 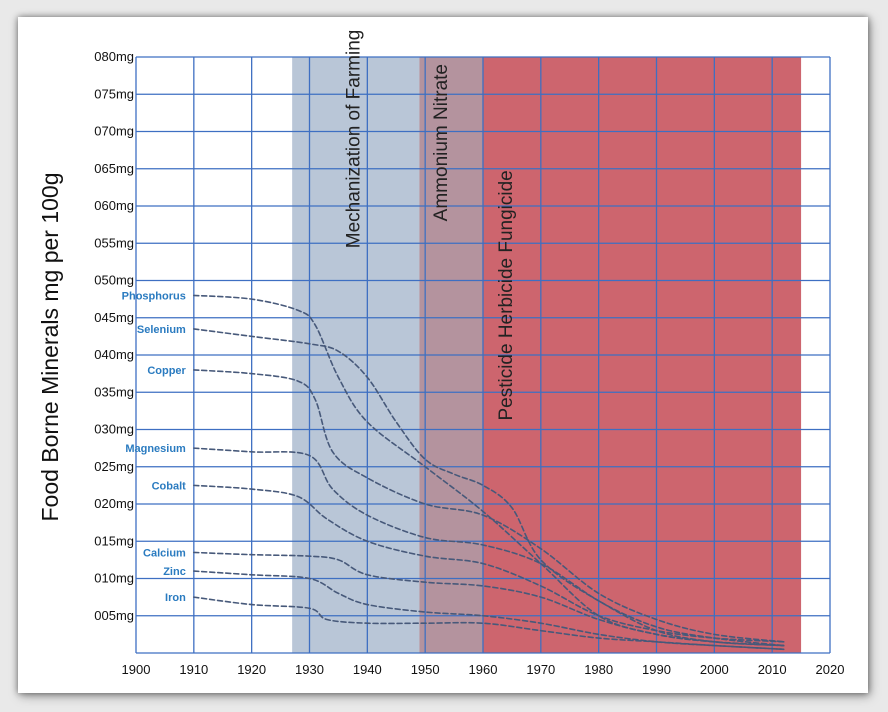 I want to click on y-tick-label: 060mg, so click(x=114, y=205).